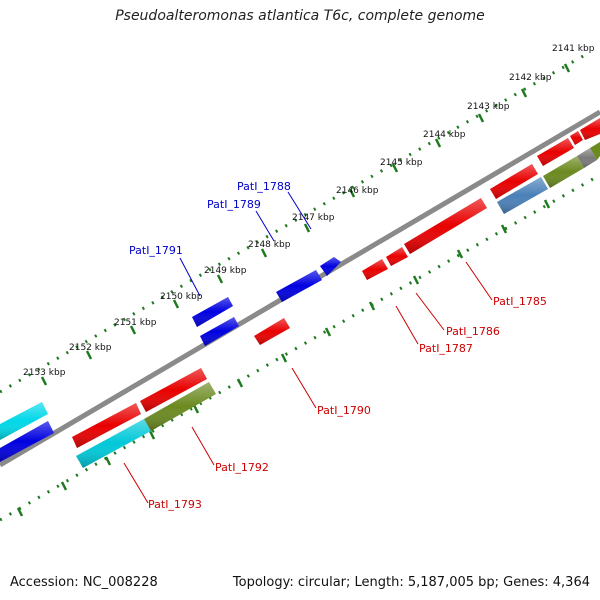 The height and width of the screenshot is (600, 600). I want to click on gene-label: PatI_1788, so click(264, 186).